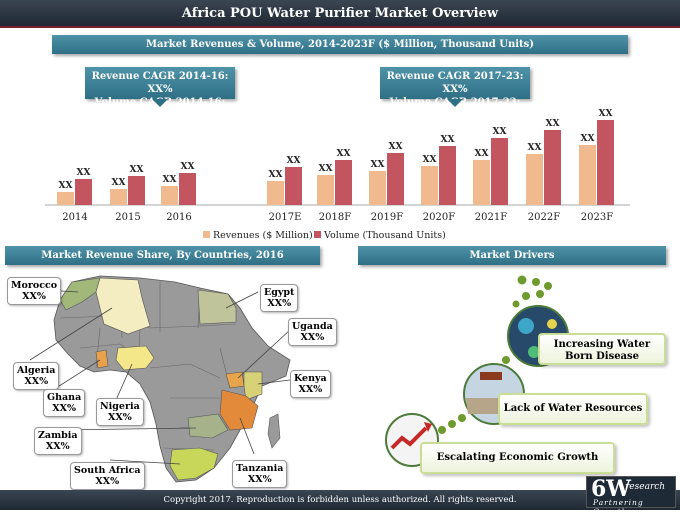  Describe the element at coordinates (605, 162) in the screenshot. I see `bar-volume-2023F` at that location.